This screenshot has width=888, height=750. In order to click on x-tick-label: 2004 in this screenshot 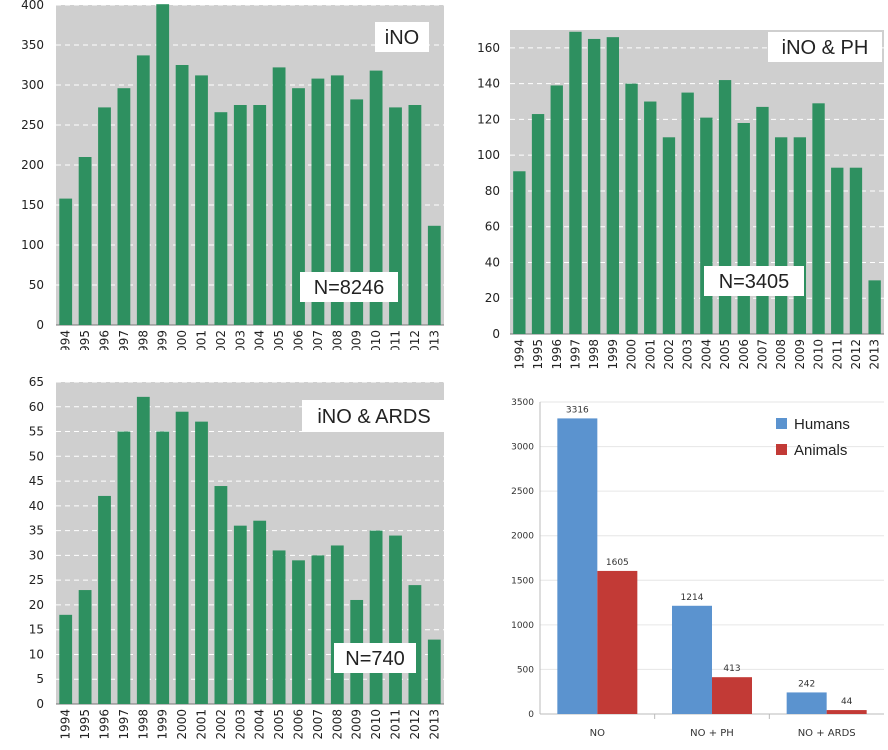, I will do `click(260, 724)`.